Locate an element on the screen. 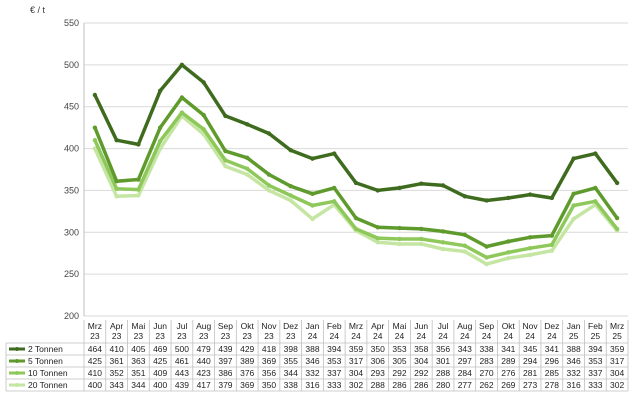 The image size is (636, 411). table-value: 376 is located at coordinates (247, 373).